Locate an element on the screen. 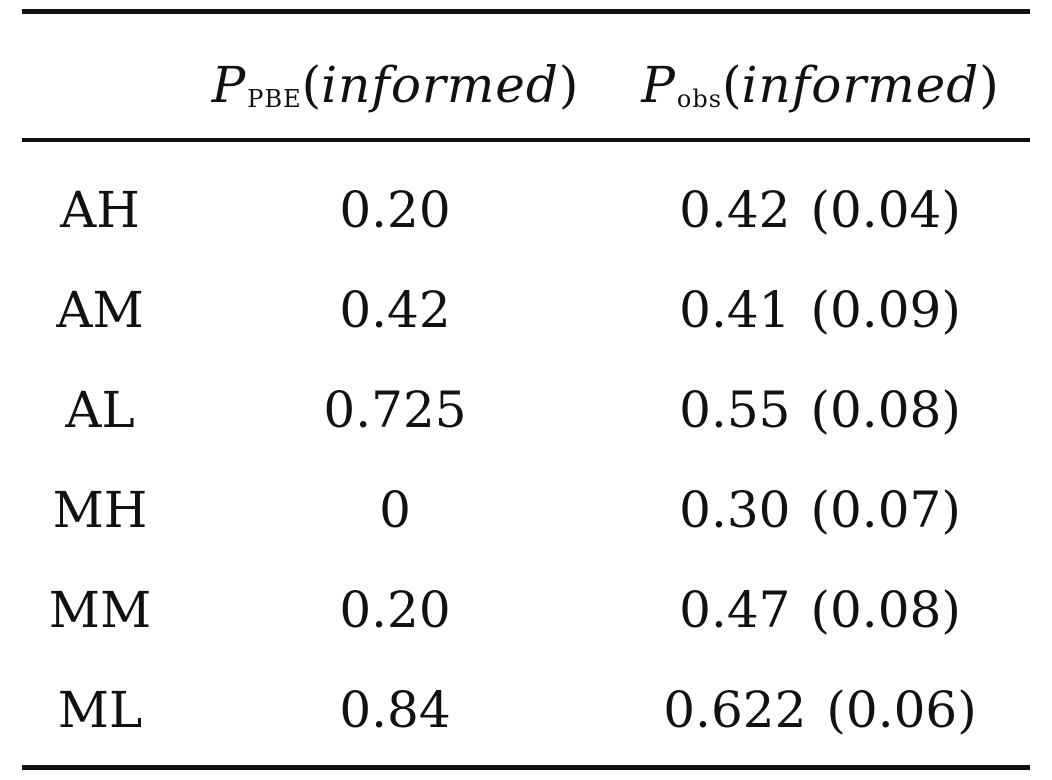  header-p-pbe-argument: informed is located at coordinates (440, 85).